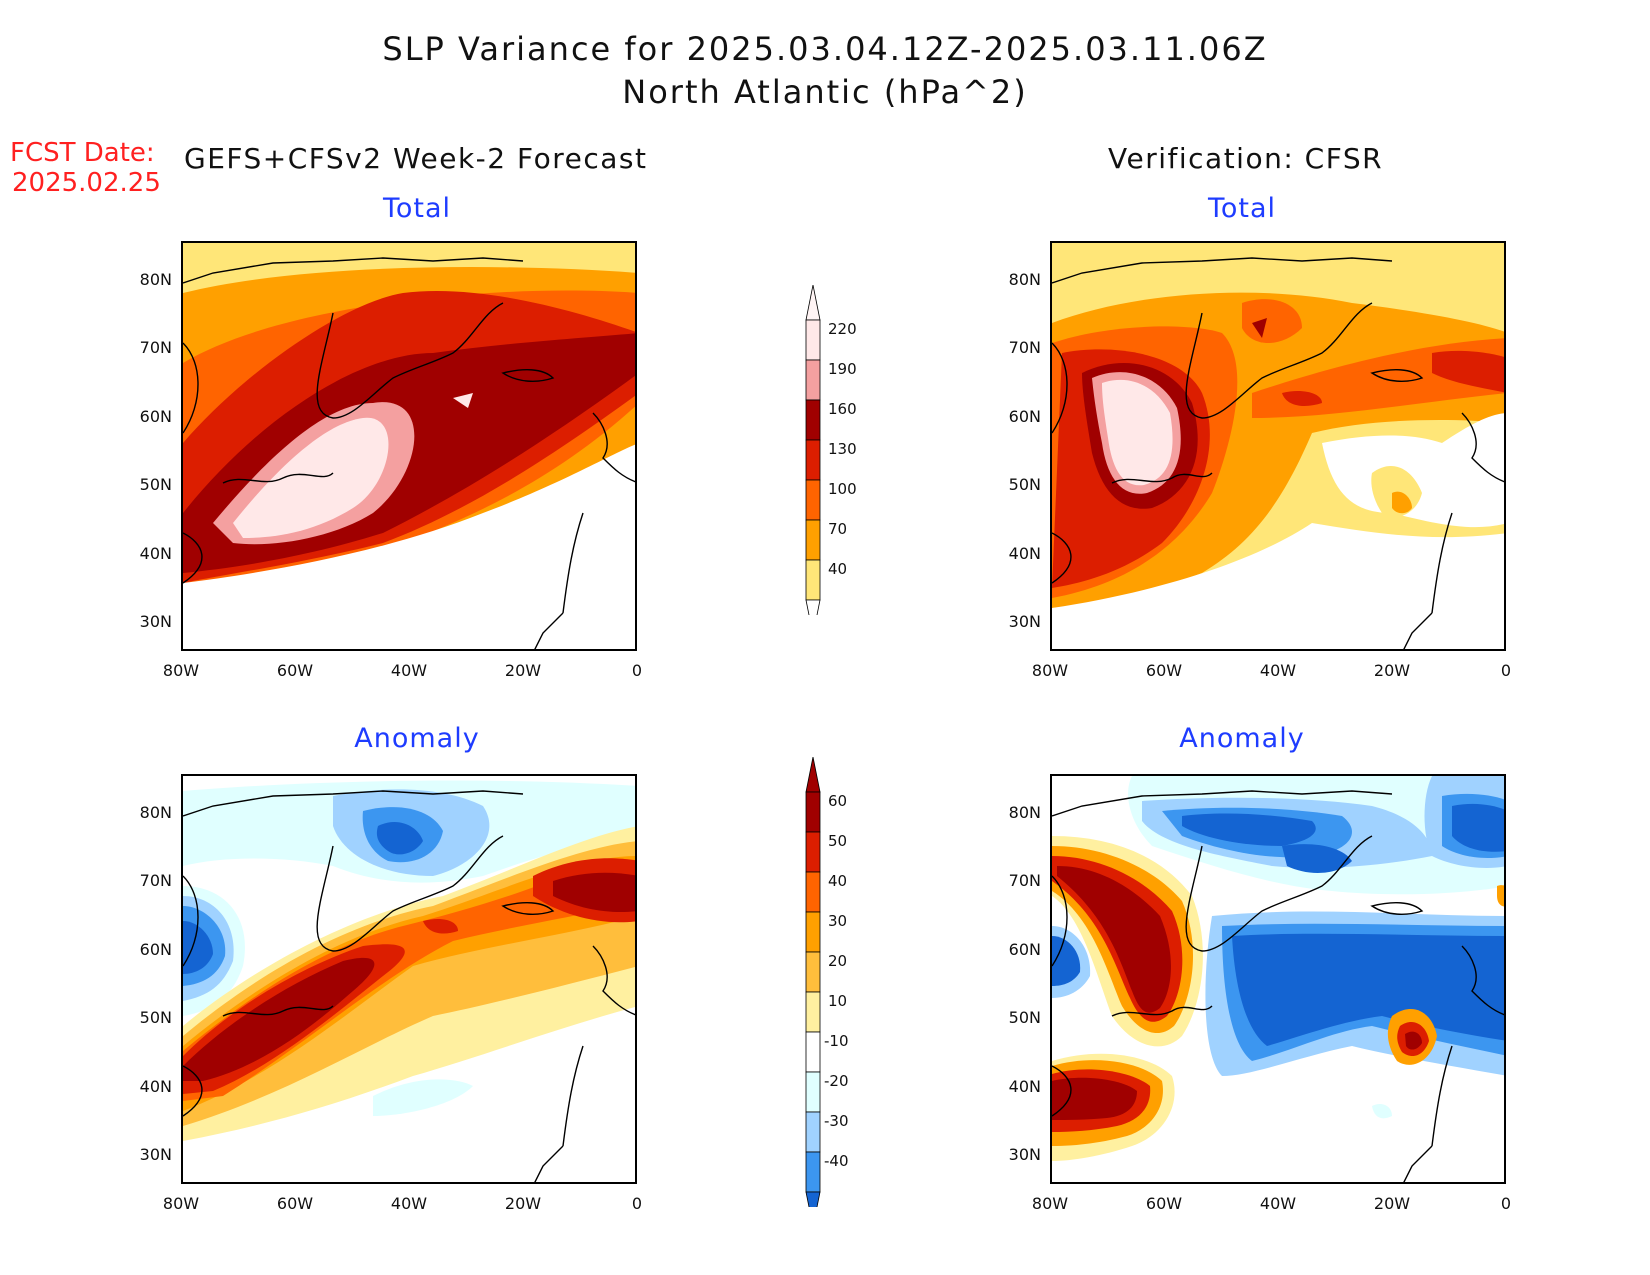 The width and height of the screenshot is (1650, 1275). What do you see at coordinates (842, 489) in the screenshot?
I see `colorbar-label: 100` at bounding box center [842, 489].